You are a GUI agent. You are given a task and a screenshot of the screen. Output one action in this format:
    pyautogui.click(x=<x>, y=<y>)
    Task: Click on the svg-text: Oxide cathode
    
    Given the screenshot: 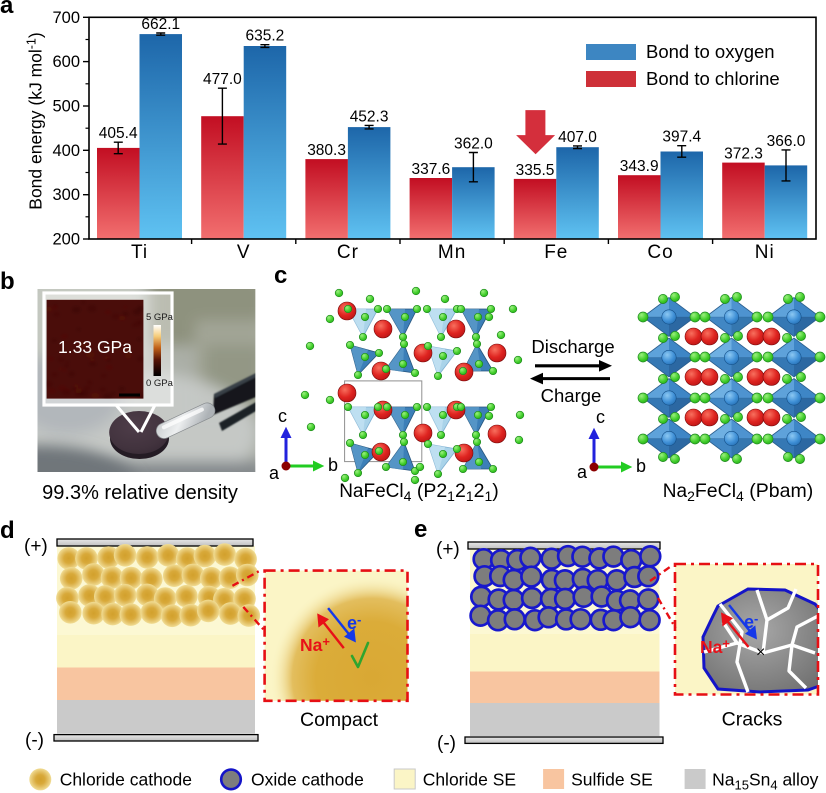 What is the action you would take?
    pyautogui.click(x=307, y=779)
    